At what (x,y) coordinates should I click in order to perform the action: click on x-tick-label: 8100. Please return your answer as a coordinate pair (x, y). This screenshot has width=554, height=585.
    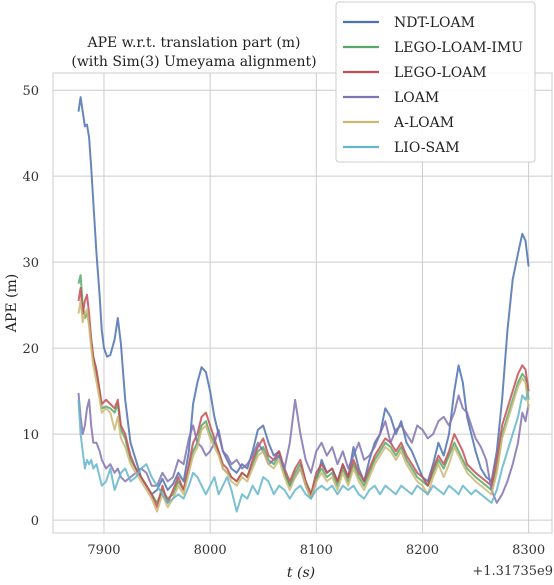
    Looking at the image, I should click on (316, 550).